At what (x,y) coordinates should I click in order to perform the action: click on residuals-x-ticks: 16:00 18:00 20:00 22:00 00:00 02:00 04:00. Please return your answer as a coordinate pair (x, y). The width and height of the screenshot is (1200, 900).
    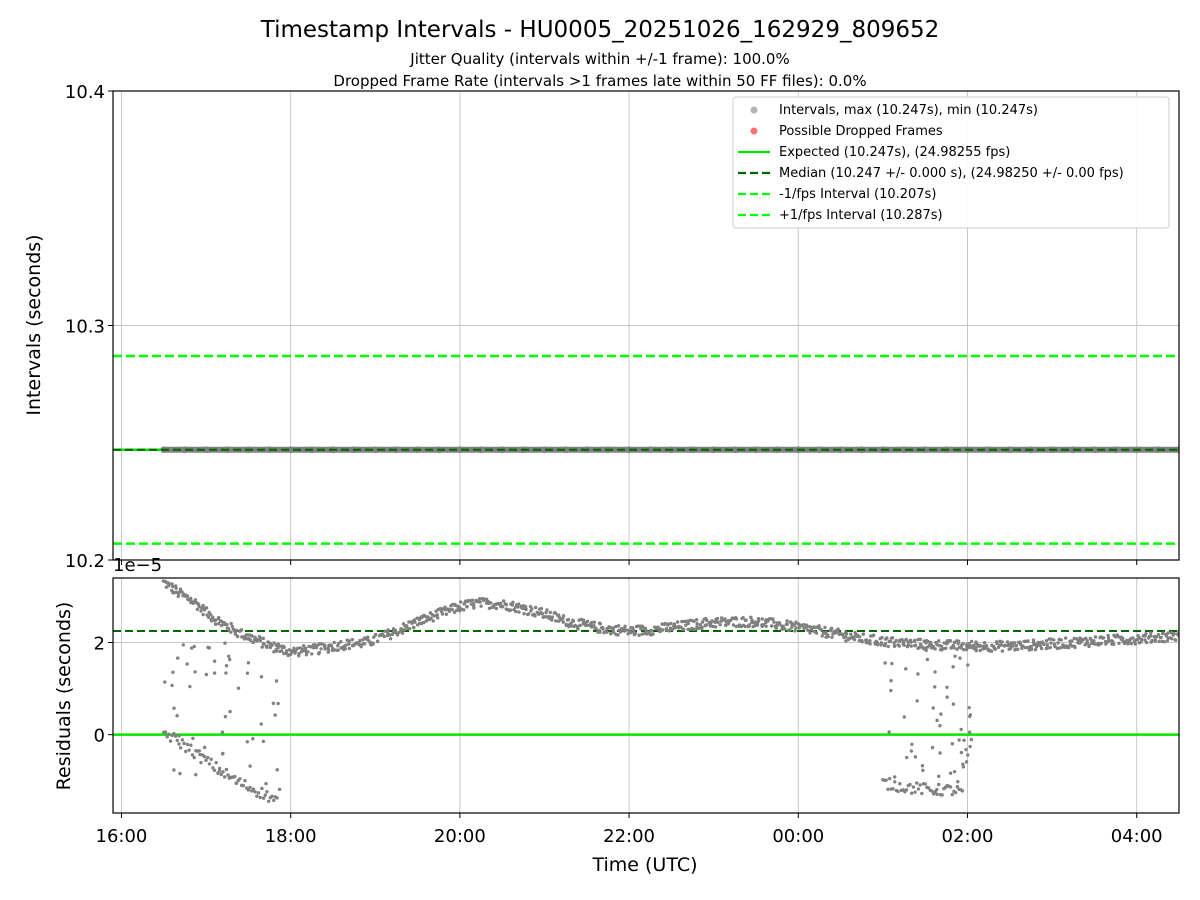
    Looking at the image, I should click on (629, 830).